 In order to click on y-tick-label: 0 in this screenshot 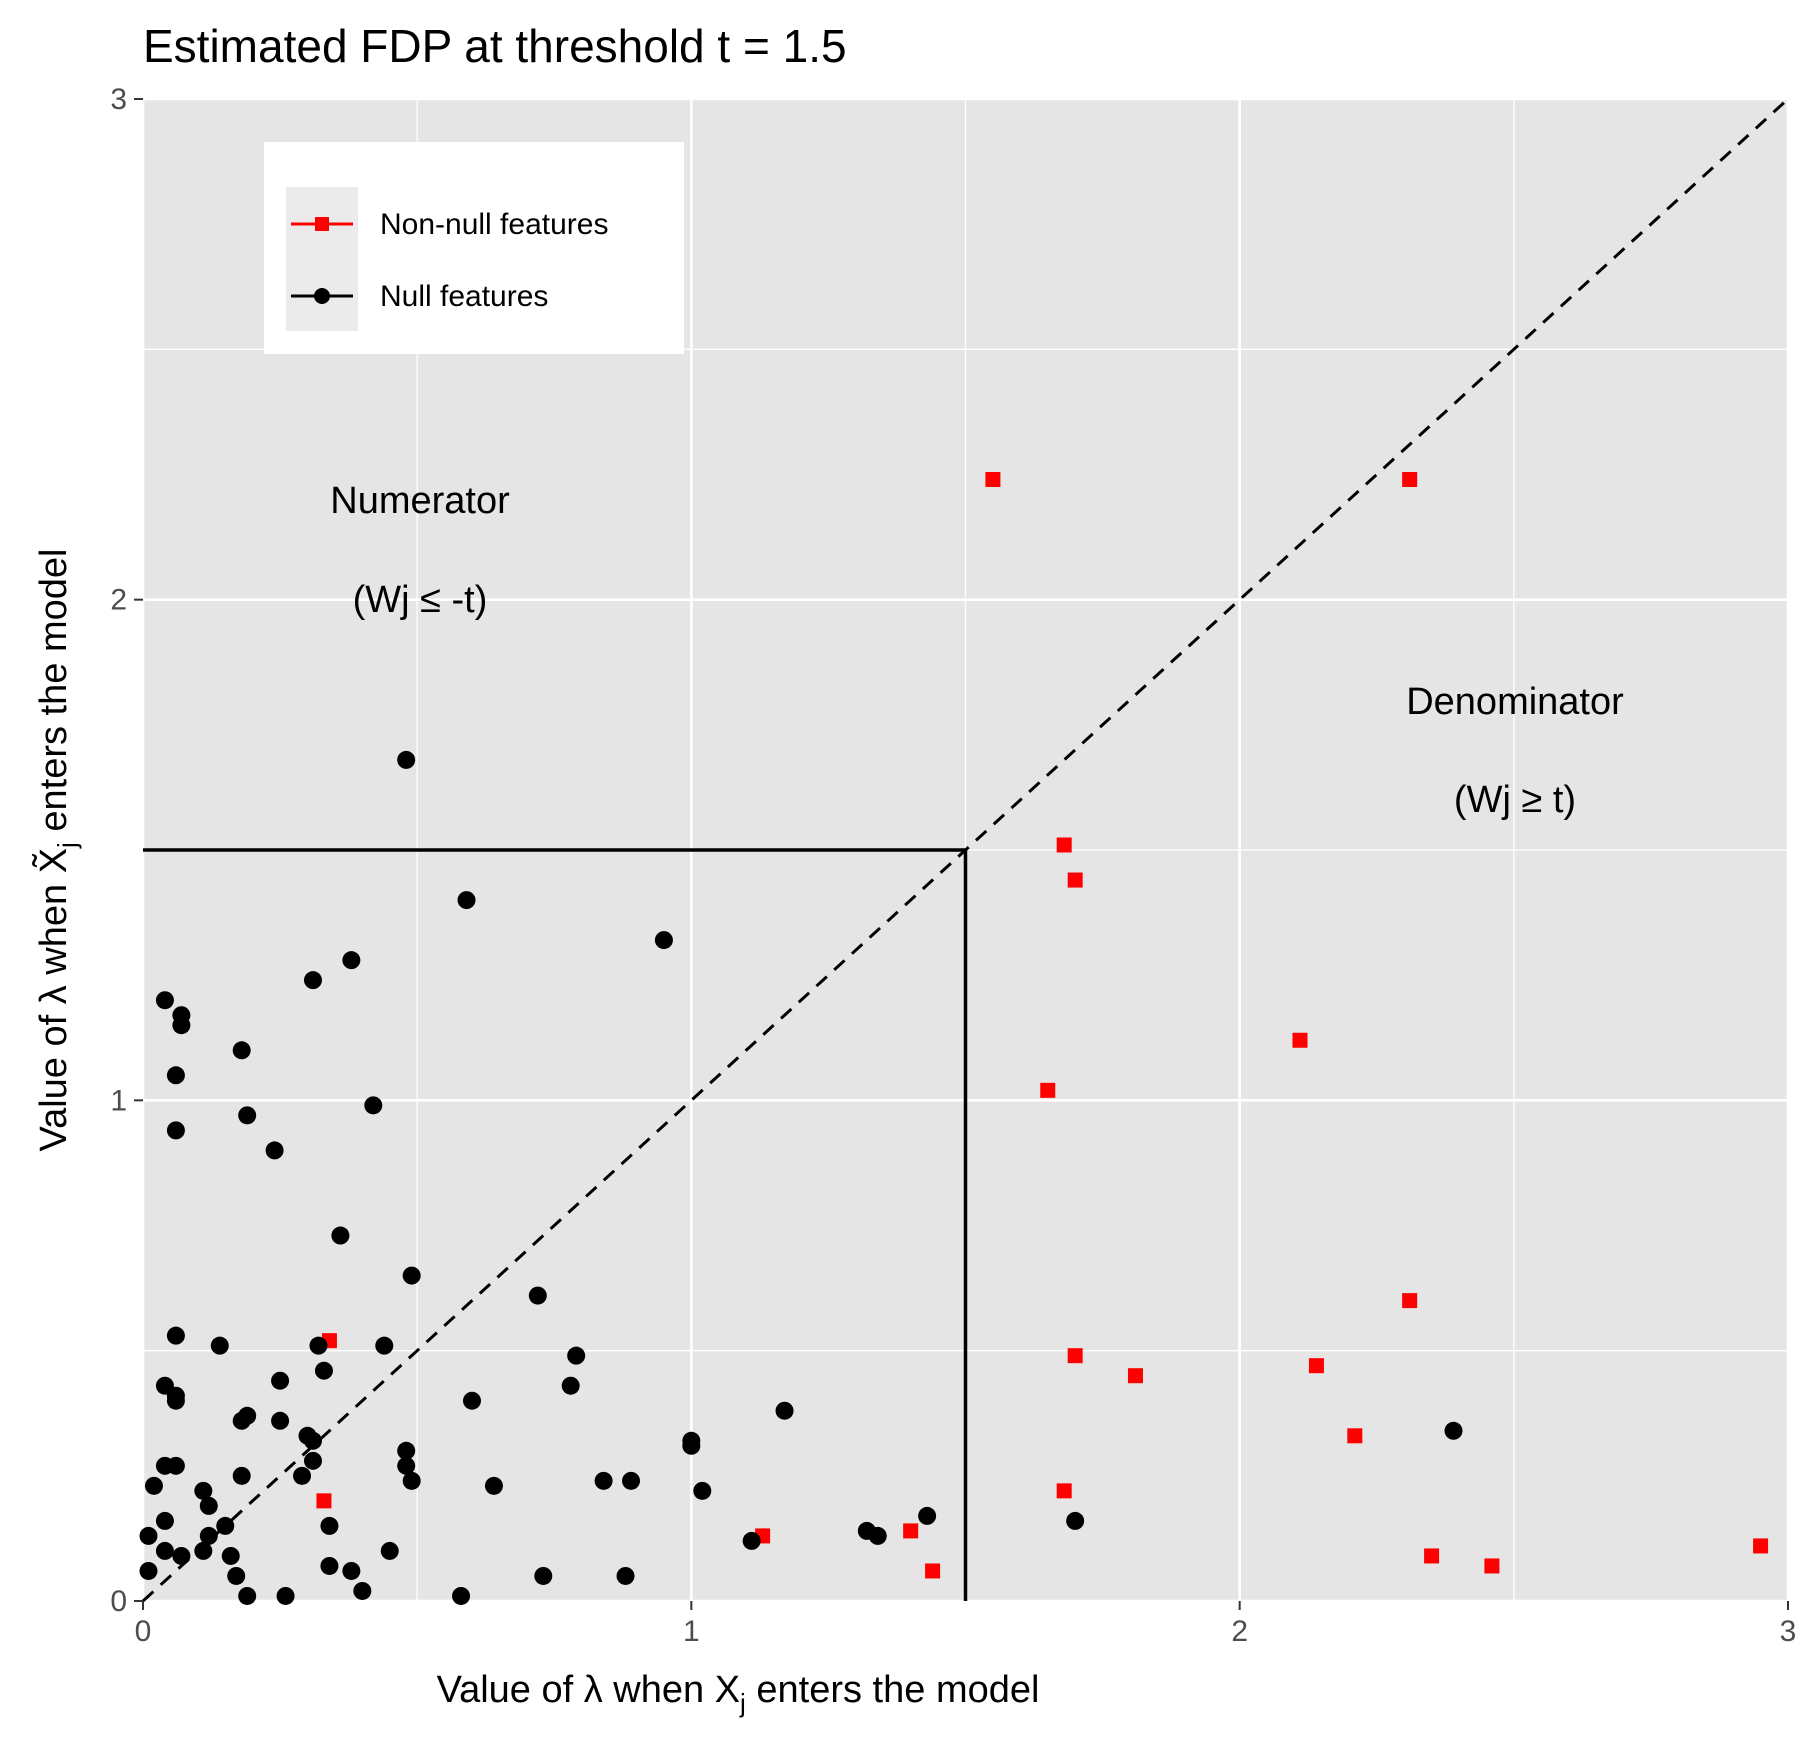, I will do `click(118, 1601)`.